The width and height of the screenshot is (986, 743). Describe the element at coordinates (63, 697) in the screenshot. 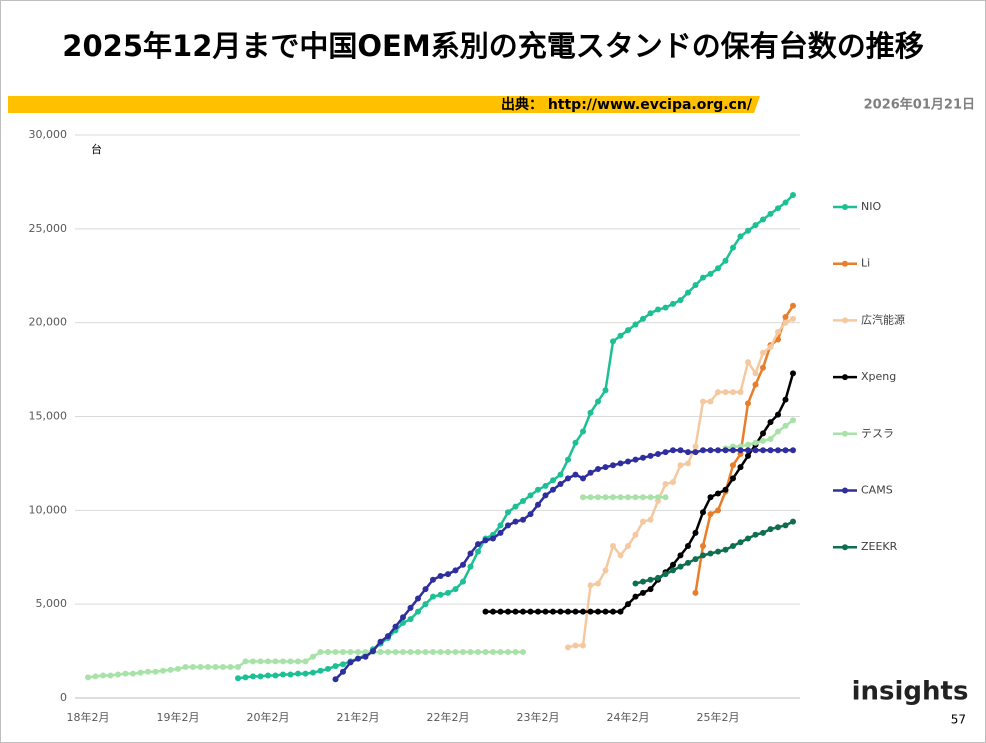

I see `y-tick-label: 0` at that location.